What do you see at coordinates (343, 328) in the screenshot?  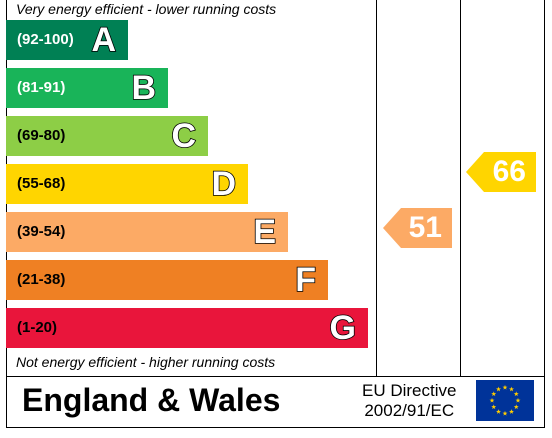 I see `band-letter: G` at bounding box center [343, 328].